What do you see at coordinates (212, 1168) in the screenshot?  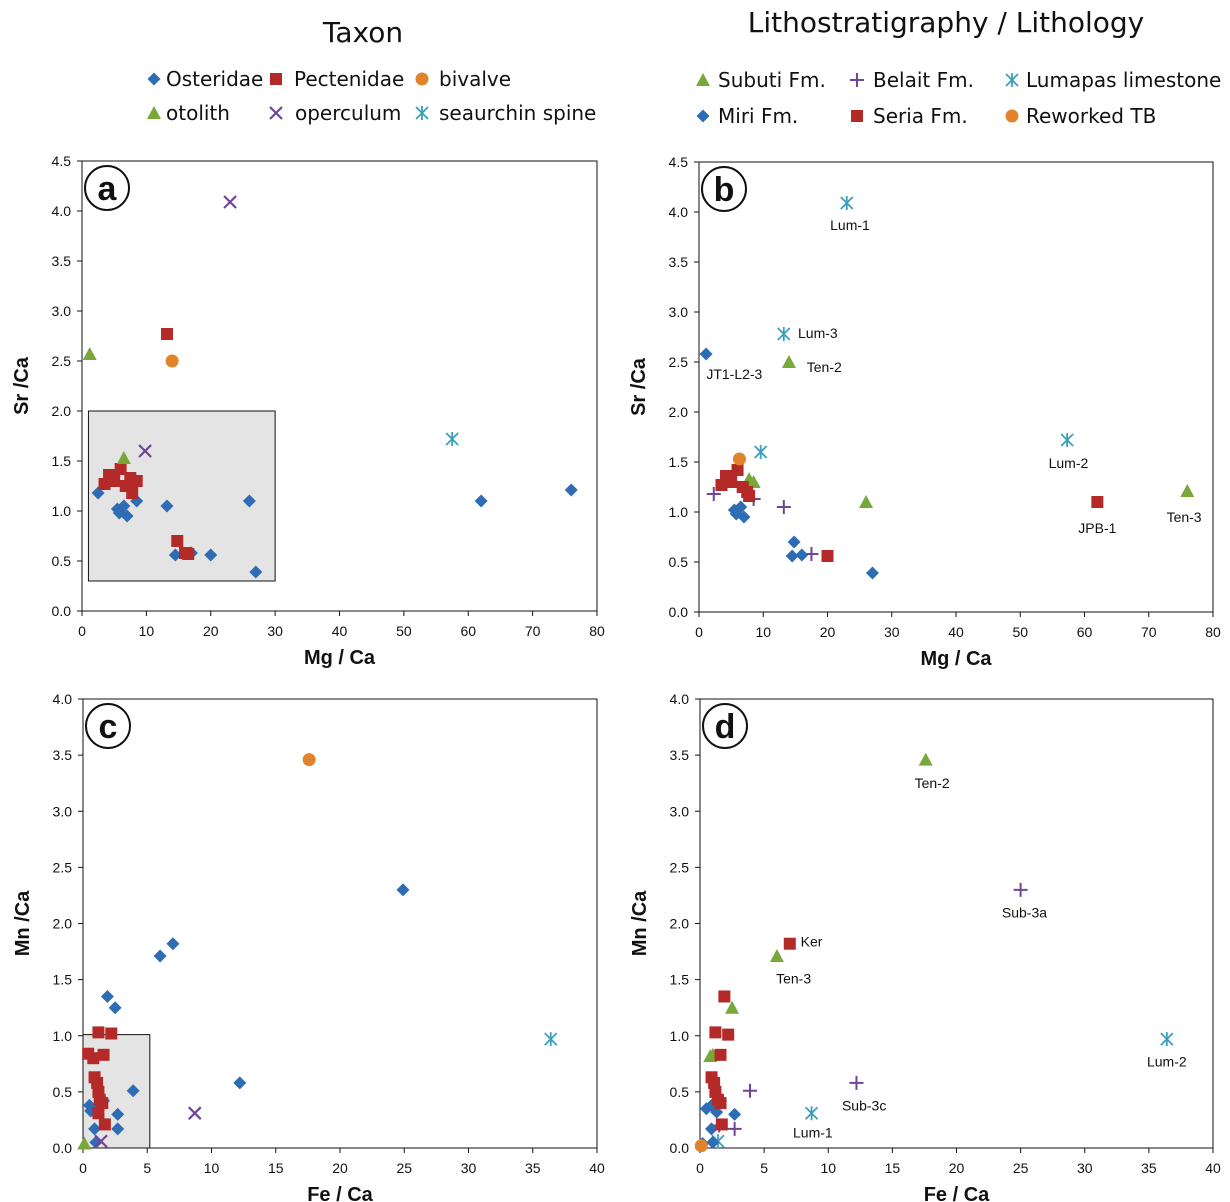 I see `x-tick-label: 10` at bounding box center [212, 1168].